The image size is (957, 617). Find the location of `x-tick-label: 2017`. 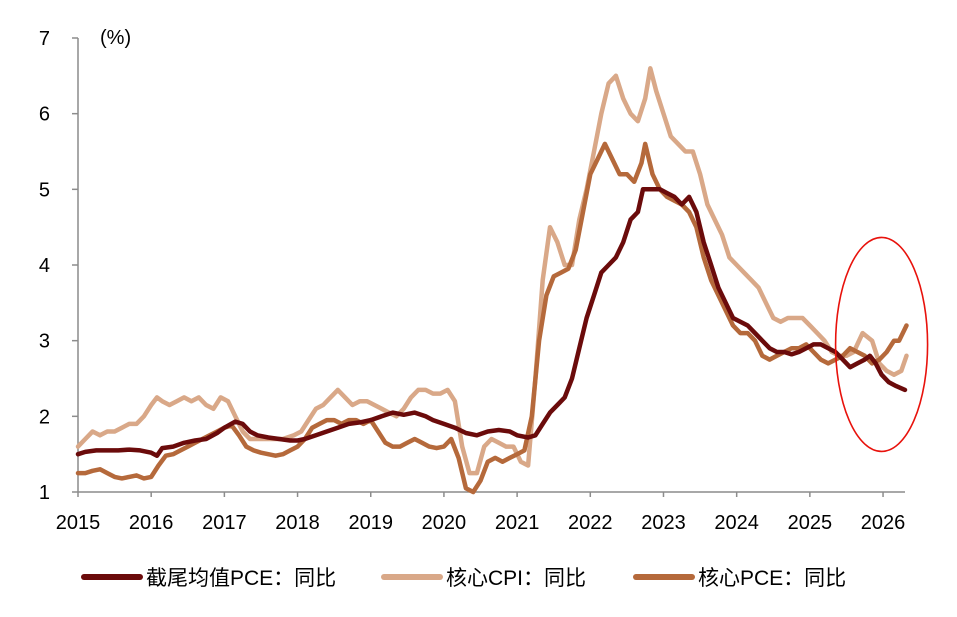

x-tick-label: 2017 is located at coordinates (224, 523).